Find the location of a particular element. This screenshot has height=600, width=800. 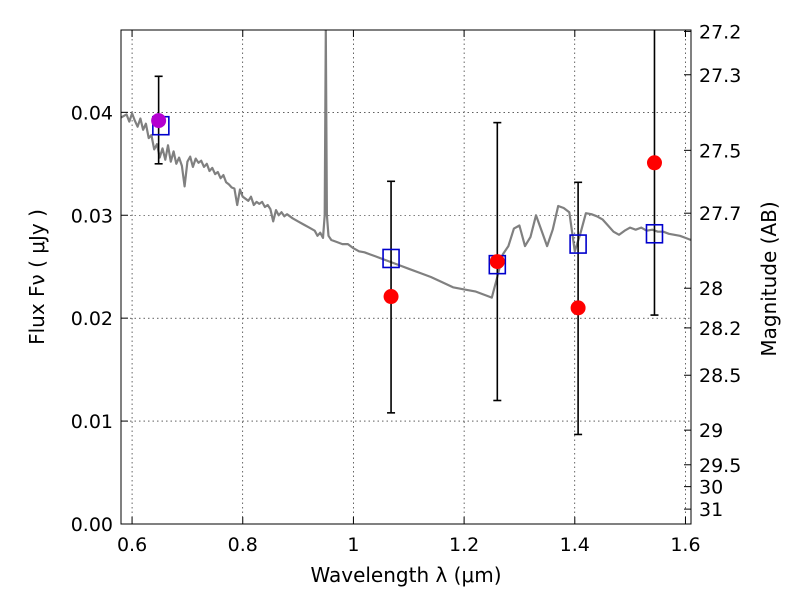

x-tick-label: 1.2 is located at coordinates (464, 545).